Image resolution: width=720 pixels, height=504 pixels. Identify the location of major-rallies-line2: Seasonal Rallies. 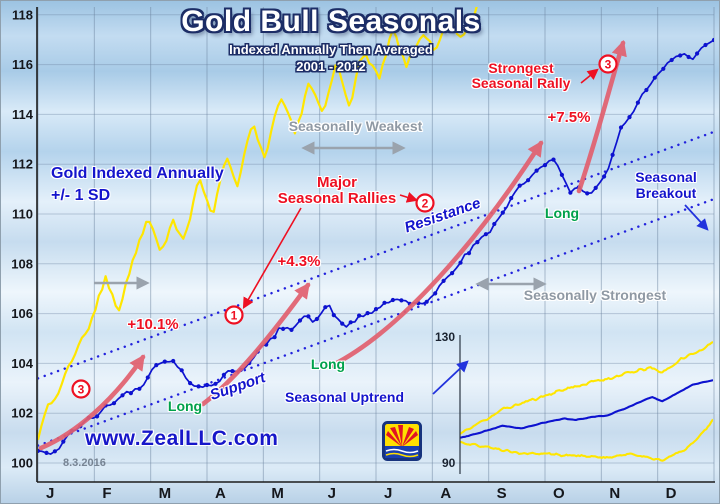
(337, 198).